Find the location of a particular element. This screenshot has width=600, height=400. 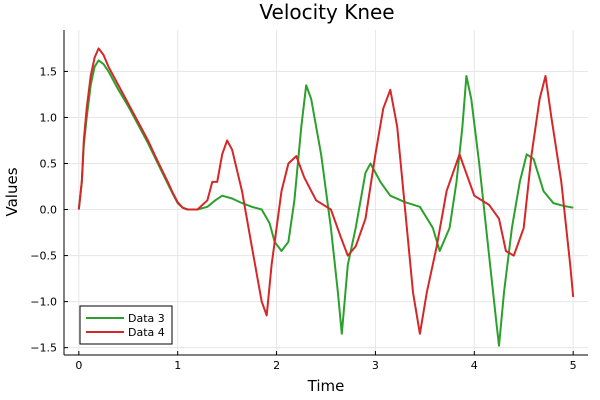

x-tick-label: 1 is located at coordinates (177, 365).